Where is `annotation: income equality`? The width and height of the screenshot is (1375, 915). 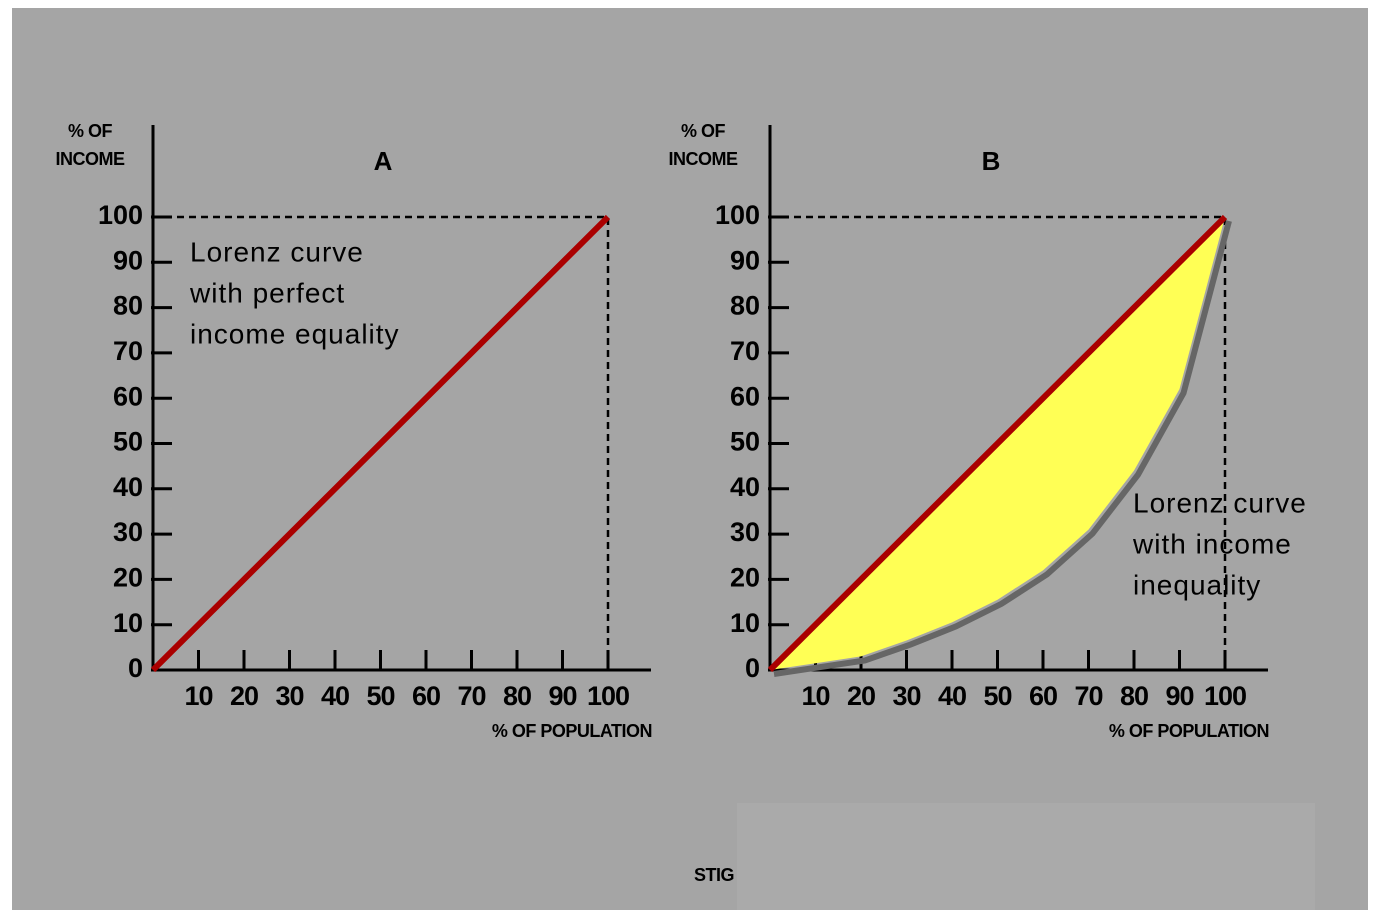
annotation: income equality is located at coordinates (295, 333).